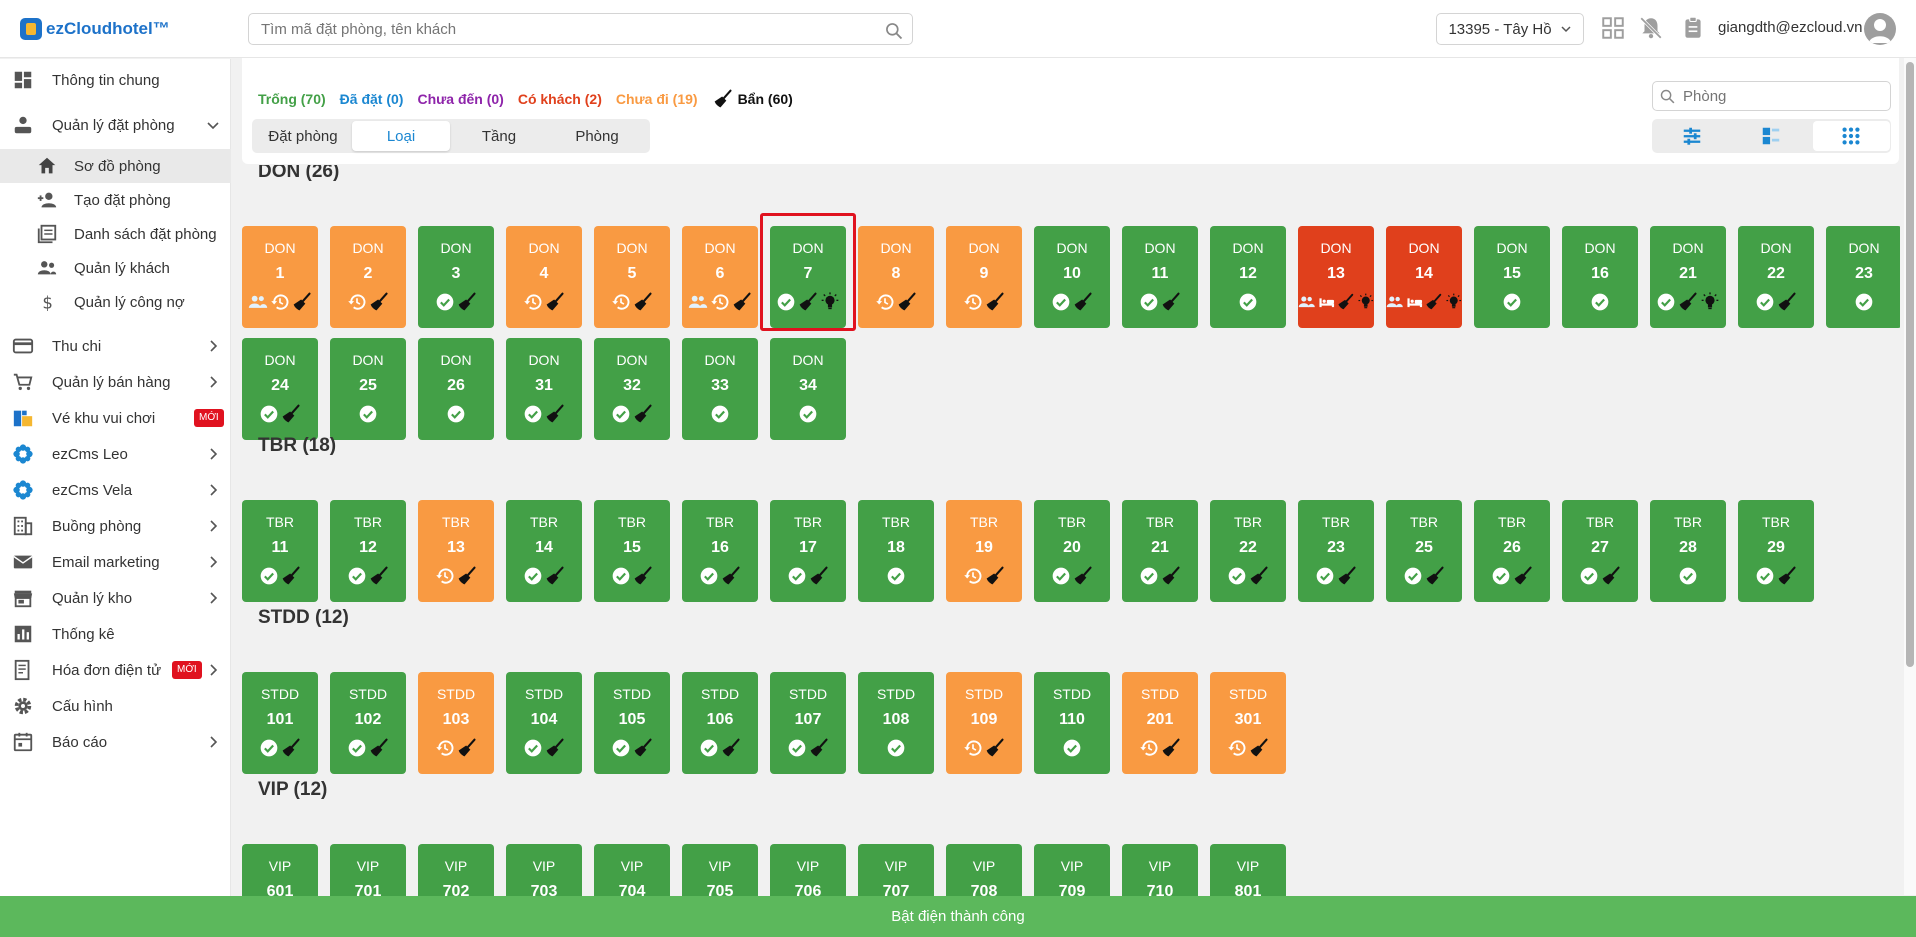 The width and height of the screenshot is (1916, 937). What do you see at coordinates (720, 551) in the screenshot?
I see `room-card: TBR 16` at bounding box center [720, 551].